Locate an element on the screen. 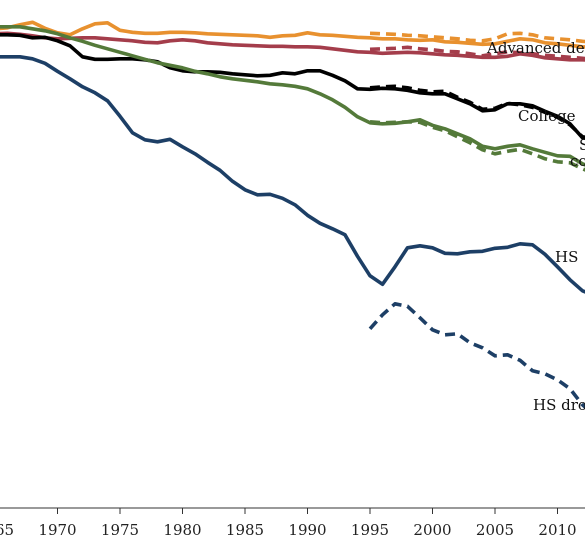  label-hs-graduate: HS is located at coordinates (566, 257).